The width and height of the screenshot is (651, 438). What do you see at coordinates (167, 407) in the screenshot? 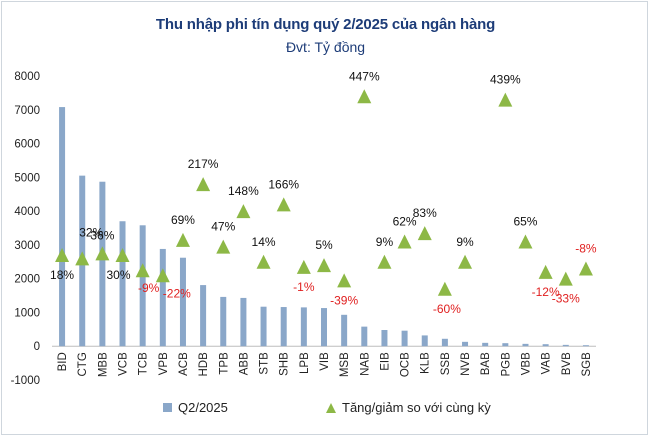
I see `legend-swatch-bar-icon` at bounding box center [167, 407].